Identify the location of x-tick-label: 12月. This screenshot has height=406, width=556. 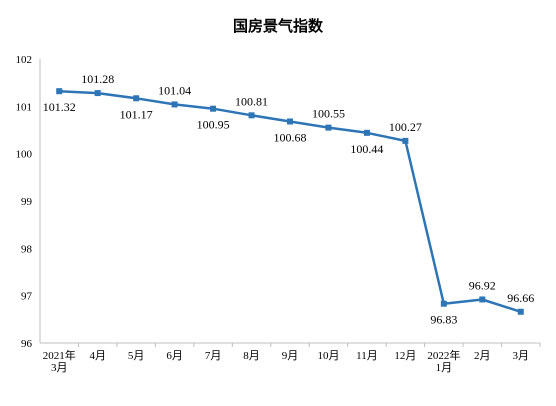
(405, 356).